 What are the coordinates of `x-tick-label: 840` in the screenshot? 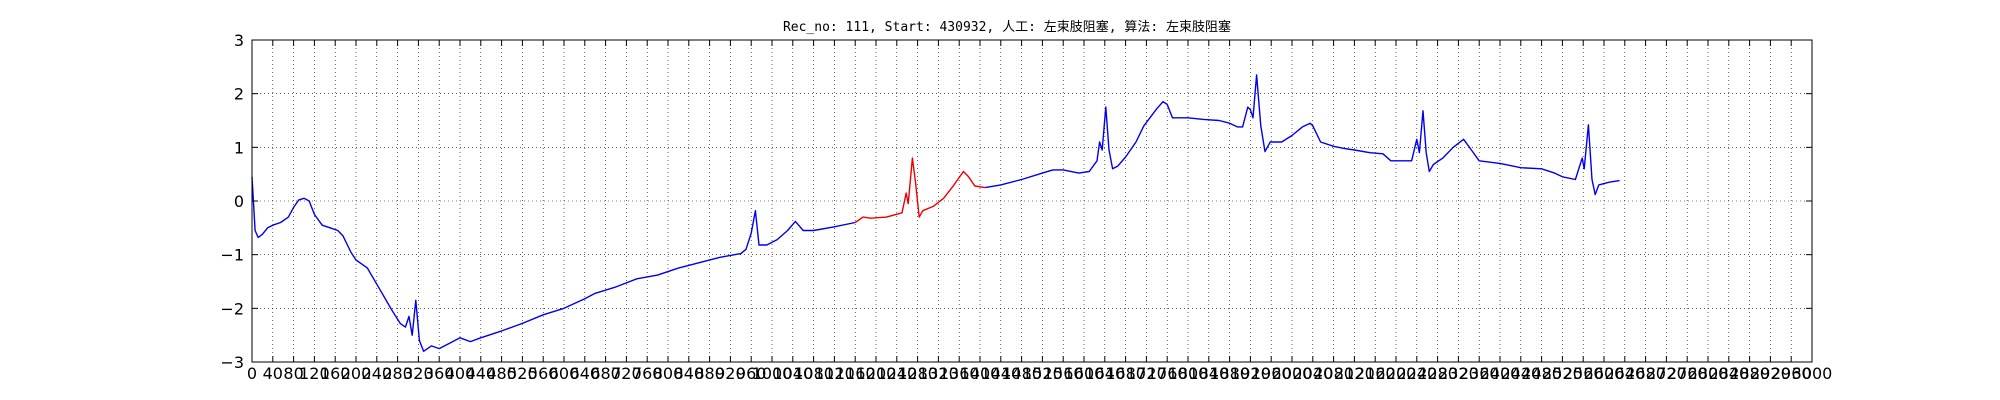 It's located at (689, 373).